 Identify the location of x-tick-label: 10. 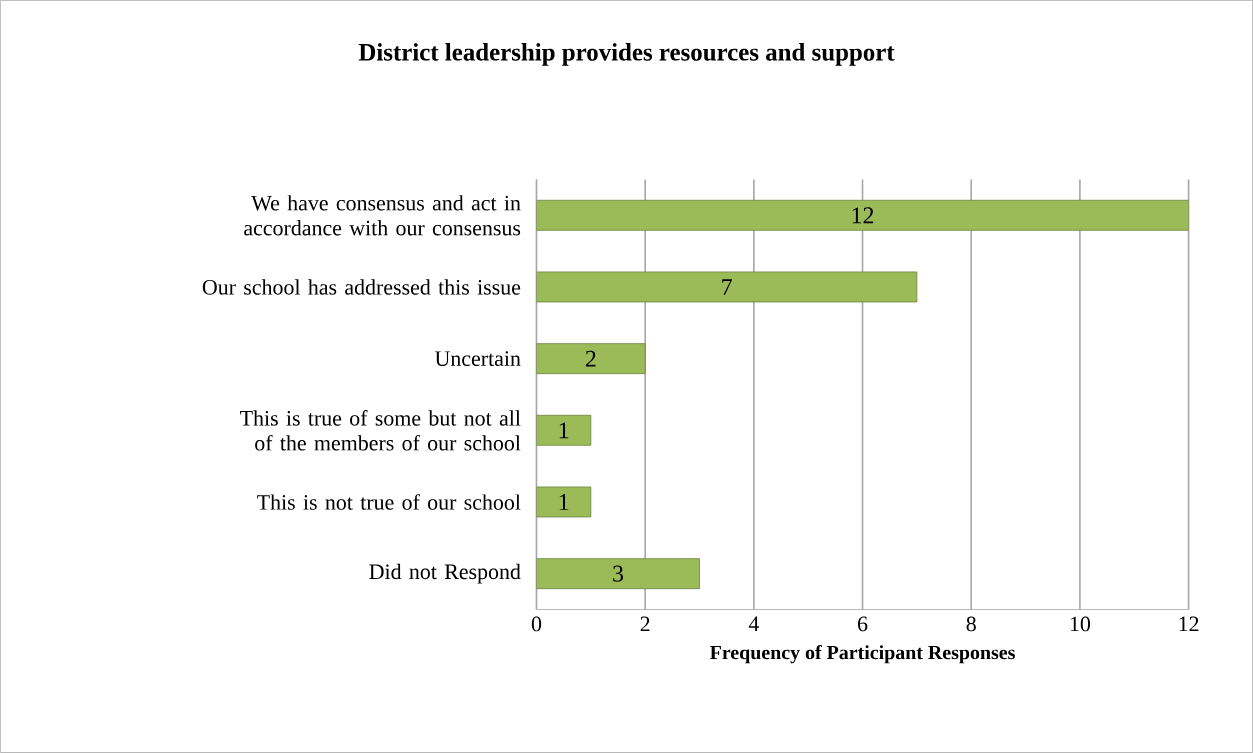
(1080, 624).